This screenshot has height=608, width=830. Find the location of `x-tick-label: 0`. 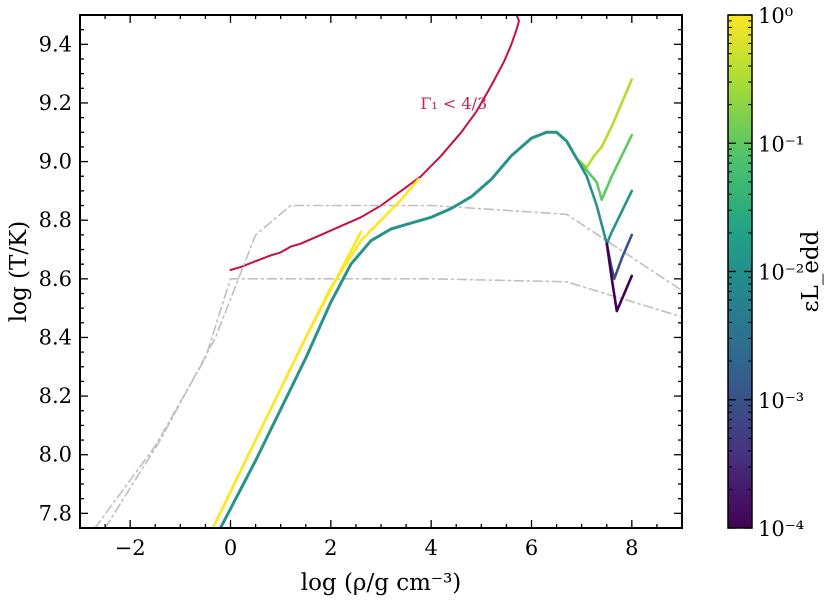

x-tick-label: 0 is located at coordinates (230, 548).